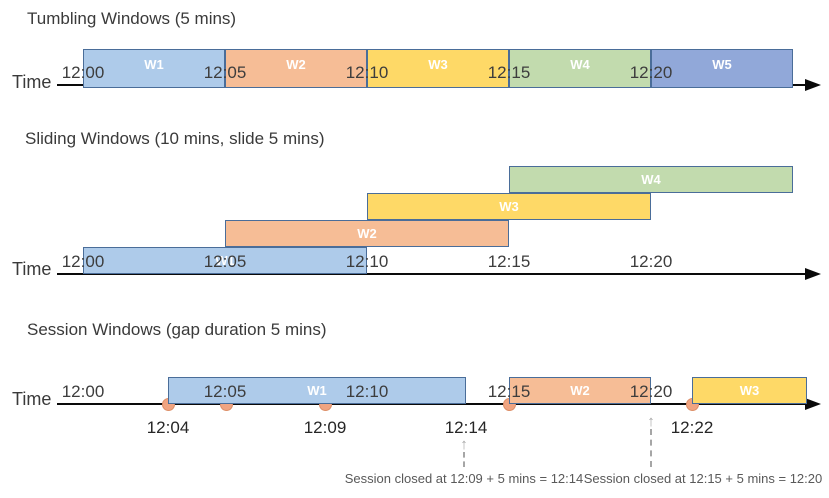 The height and width of the screenshot is (498, 829). Describe the element at coordinates (175, 138) in the screenshot. I see `sliding-section-title: Sliding Windows (10 mins, slide 5 mins)` at that location.